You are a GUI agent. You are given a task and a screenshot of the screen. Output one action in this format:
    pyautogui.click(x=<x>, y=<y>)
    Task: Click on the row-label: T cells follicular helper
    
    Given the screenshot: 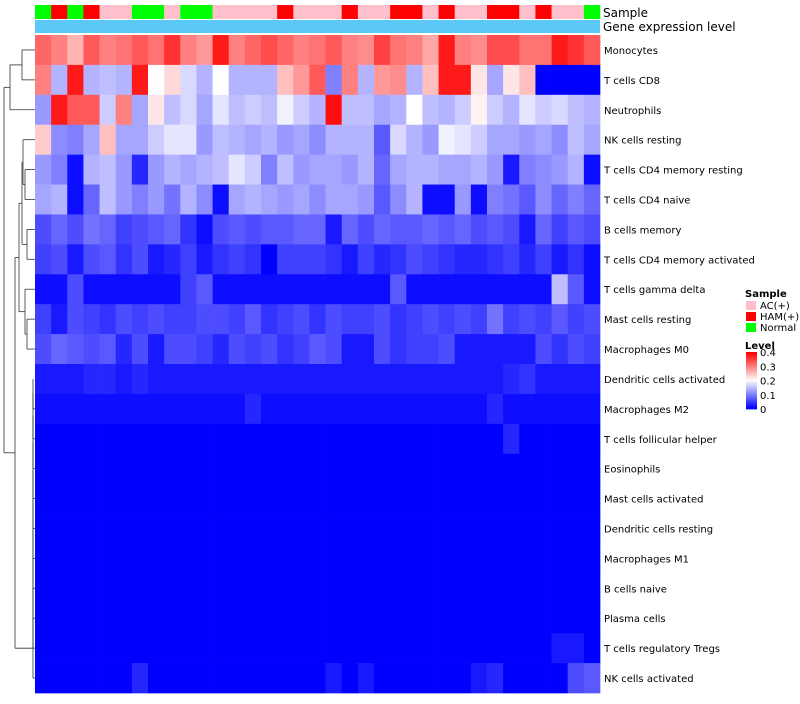 What is the action you would take?
    pyautogui.click(x=660, y=440)
    